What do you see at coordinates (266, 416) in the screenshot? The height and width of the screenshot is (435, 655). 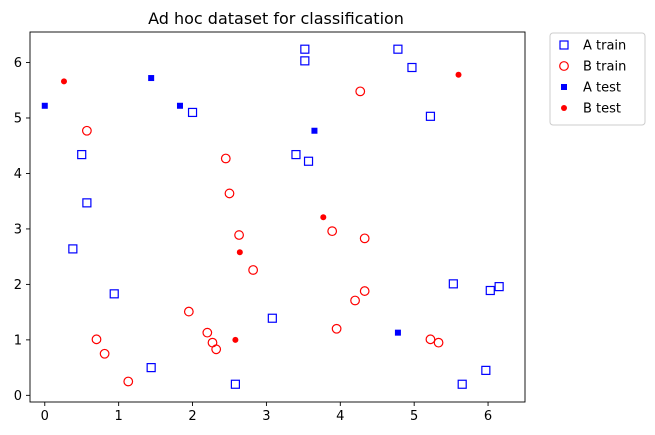 I see `x-tick-label: 3` at bounding box center [266, 416].